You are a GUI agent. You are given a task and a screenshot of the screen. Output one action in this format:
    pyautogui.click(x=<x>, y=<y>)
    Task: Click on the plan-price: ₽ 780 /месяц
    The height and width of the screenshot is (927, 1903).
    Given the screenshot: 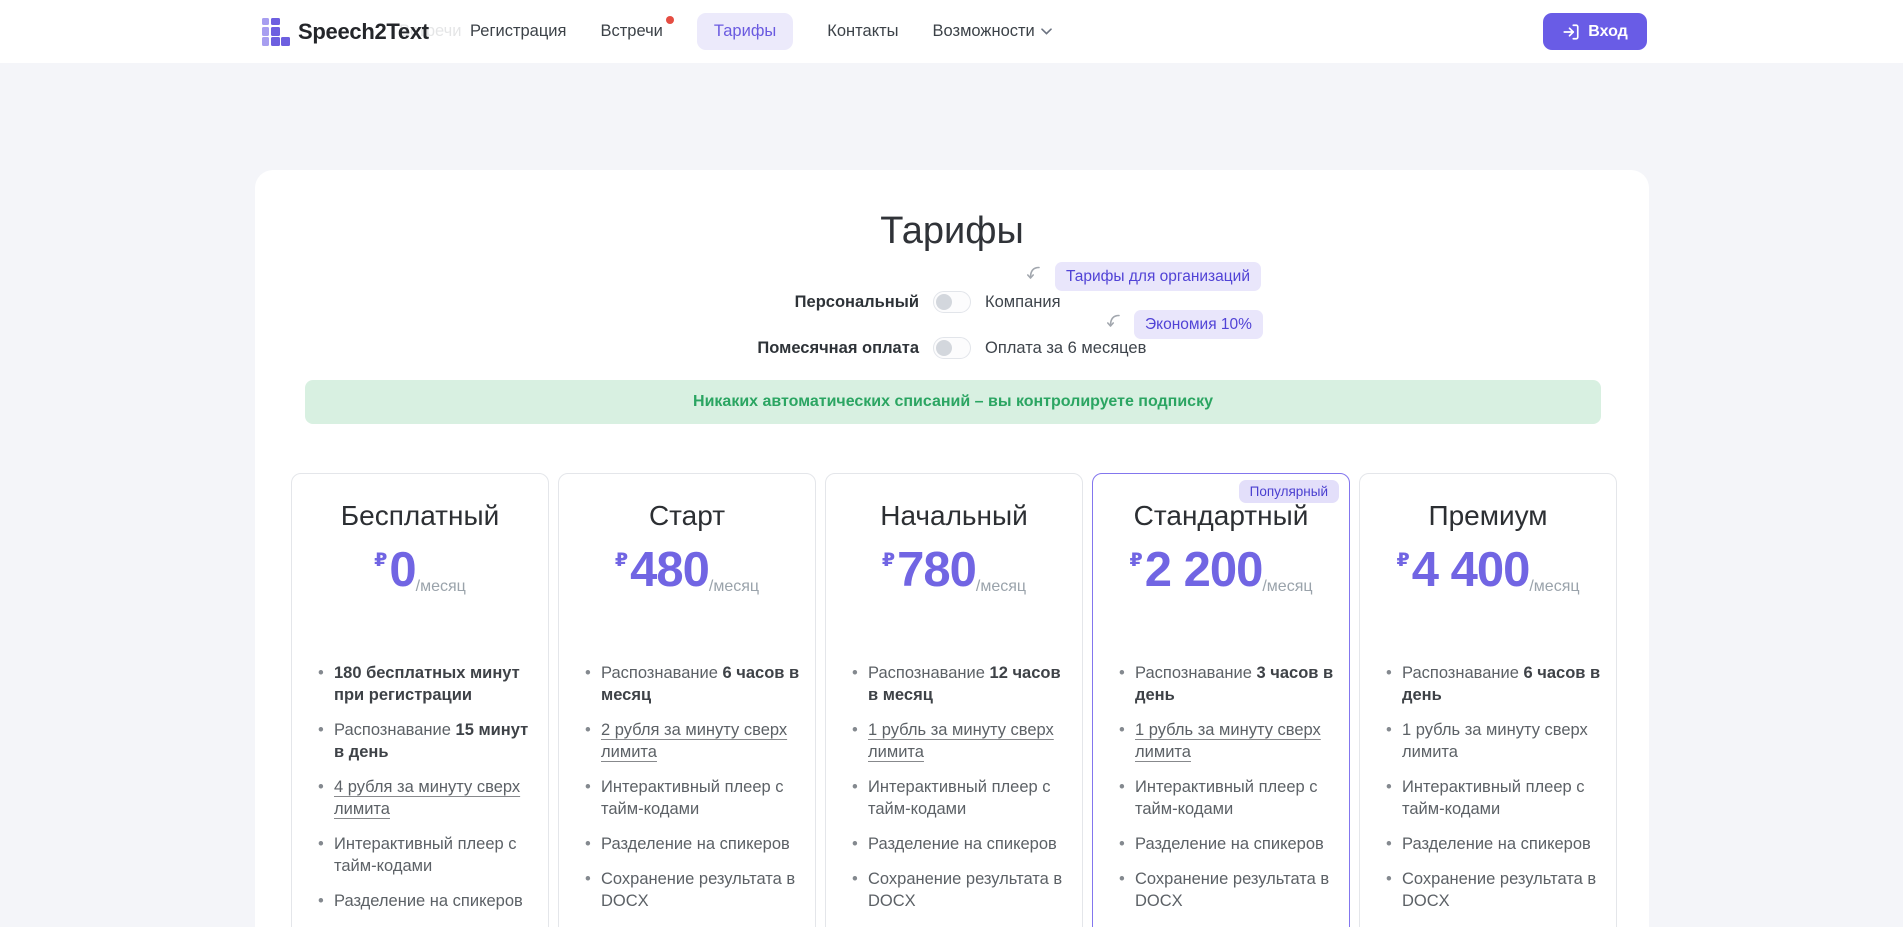 What is the action you would take?
    pyautogui.click(x=954, y=572)
    